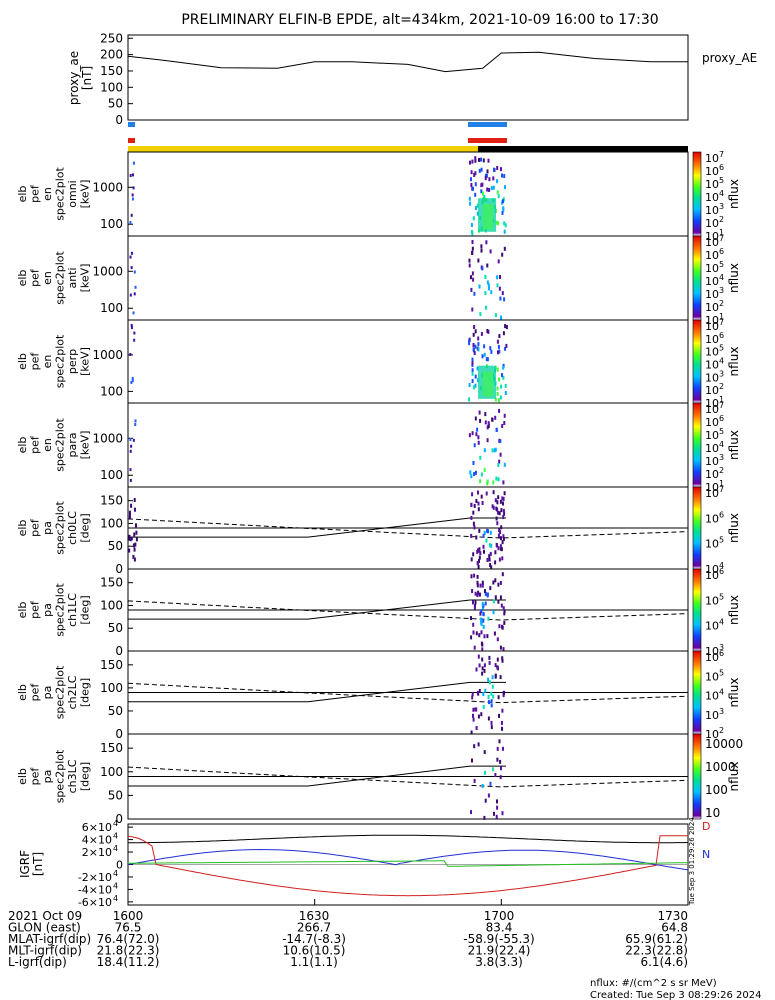  I want to click on spec-ylabel: pef, so click(35, 692).